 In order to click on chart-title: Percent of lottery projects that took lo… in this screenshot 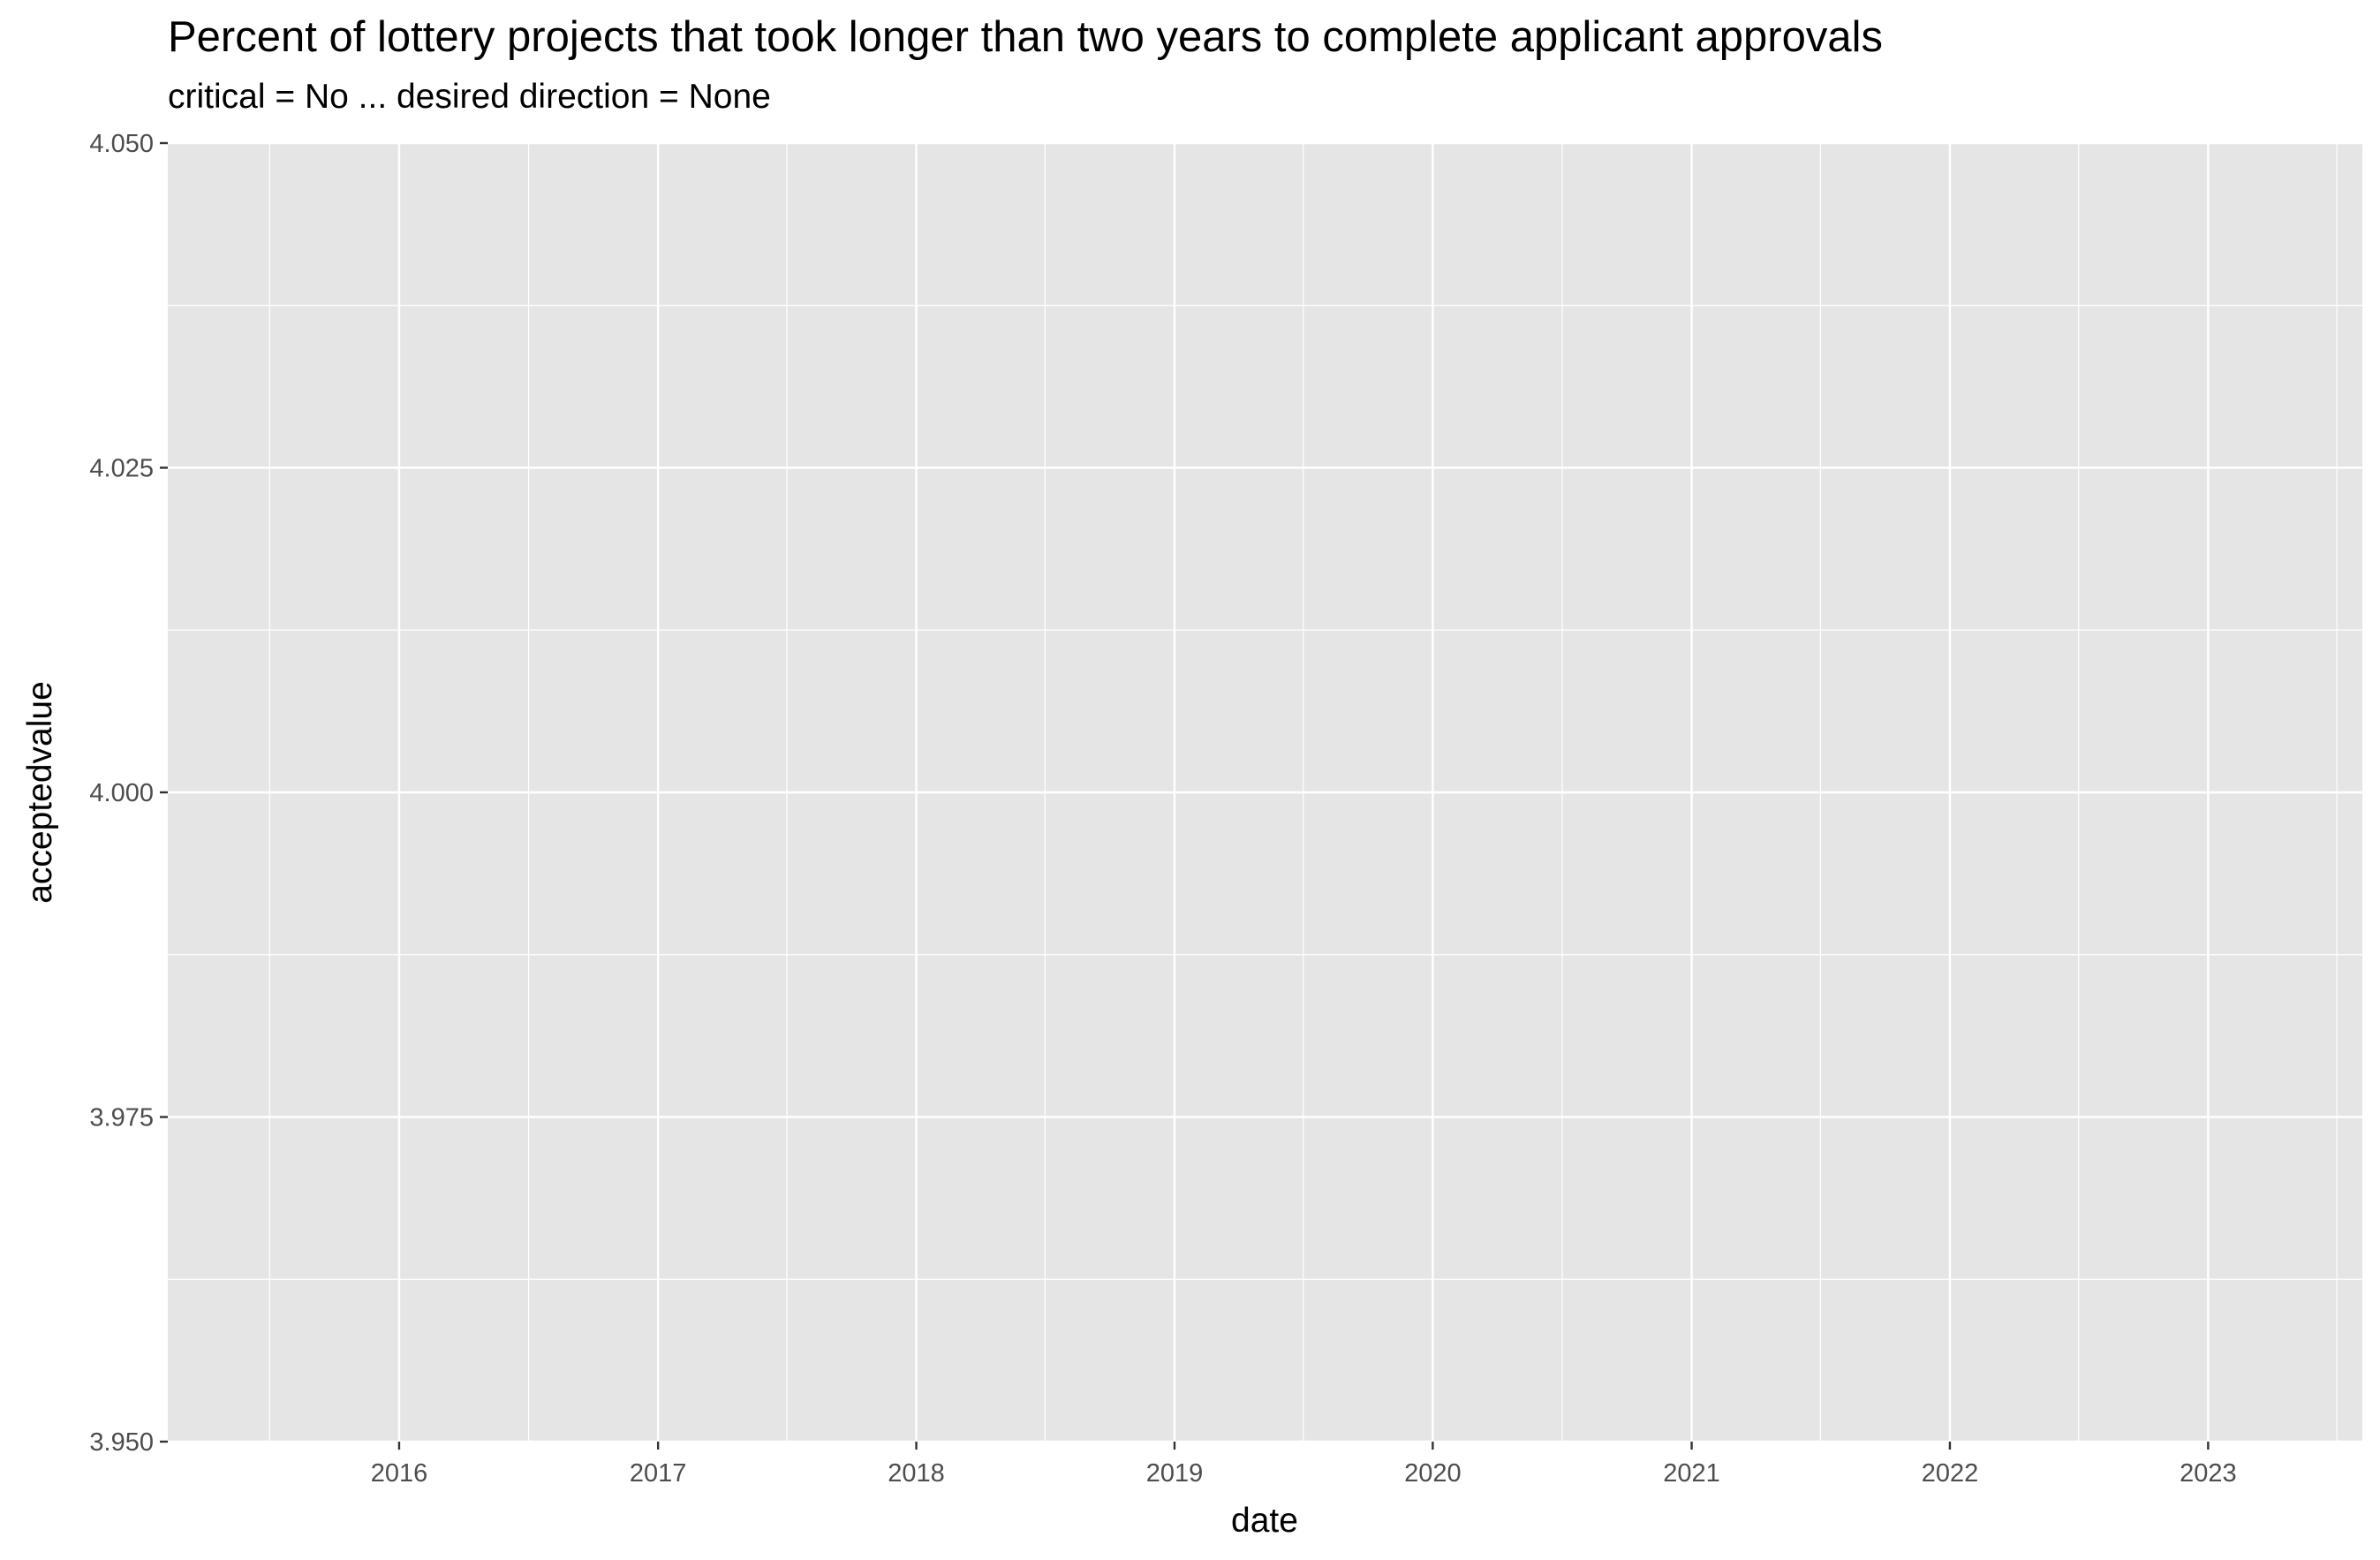, I will do `click(1026, 37)`.